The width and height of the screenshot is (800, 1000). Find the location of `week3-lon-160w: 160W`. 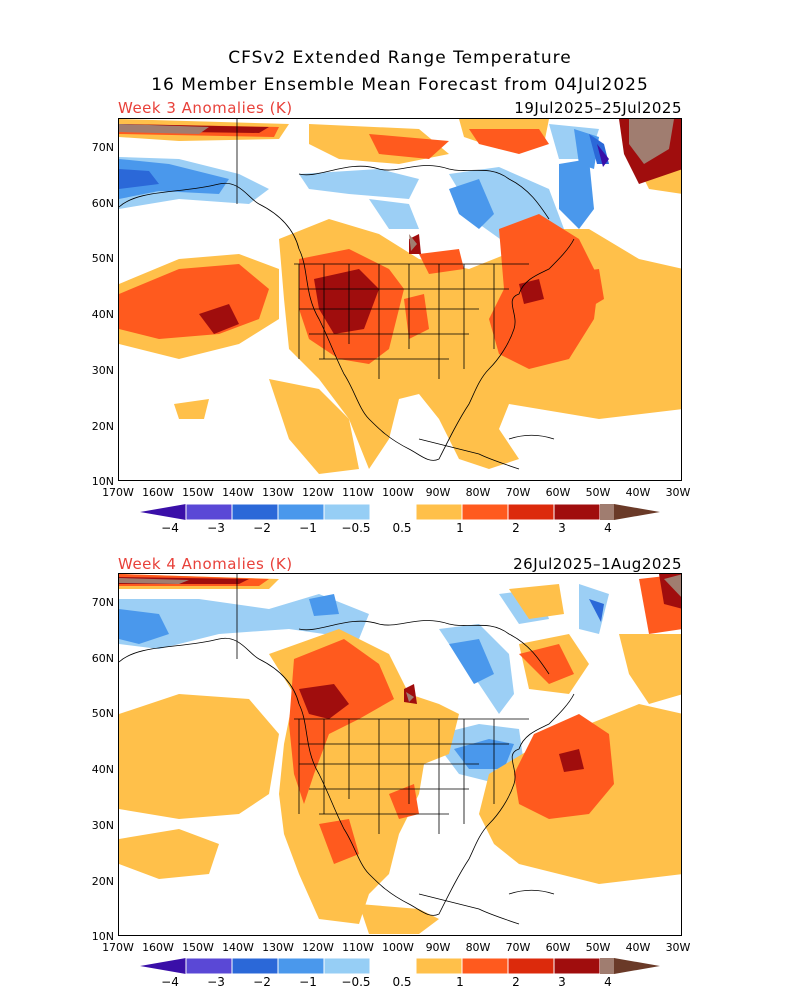

week3-lon-160w: 160W is located at coordinates (158, 492).